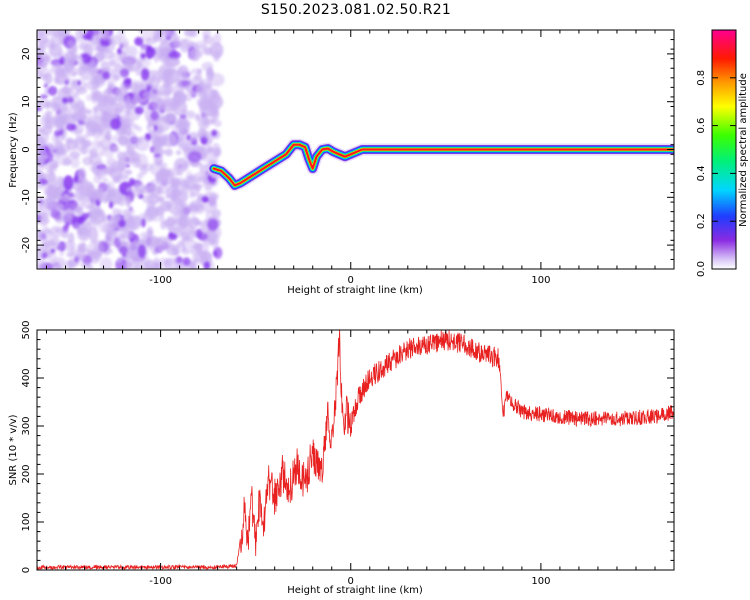  Describe the element at coordinates (160, 581) in the screenshot. I see `snr-x-tick-label: -100` at that location.